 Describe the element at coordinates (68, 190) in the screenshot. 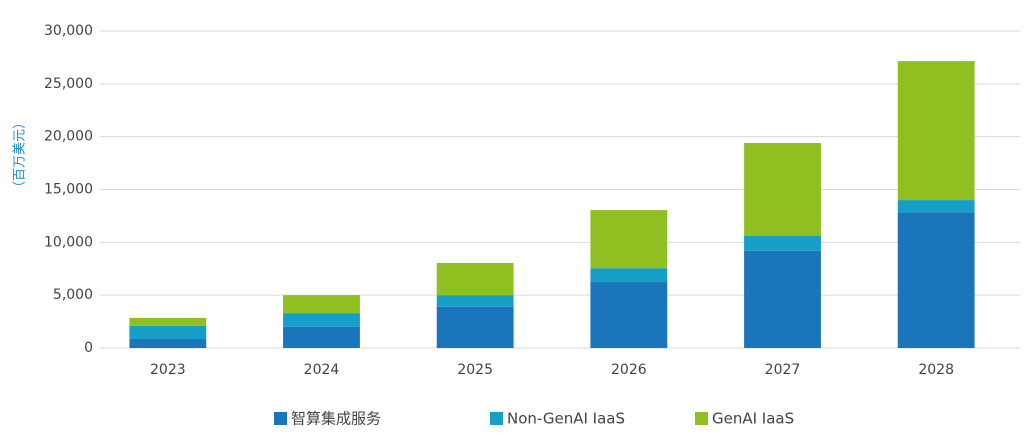

I see `y-tick-label: 15,000` at that location.